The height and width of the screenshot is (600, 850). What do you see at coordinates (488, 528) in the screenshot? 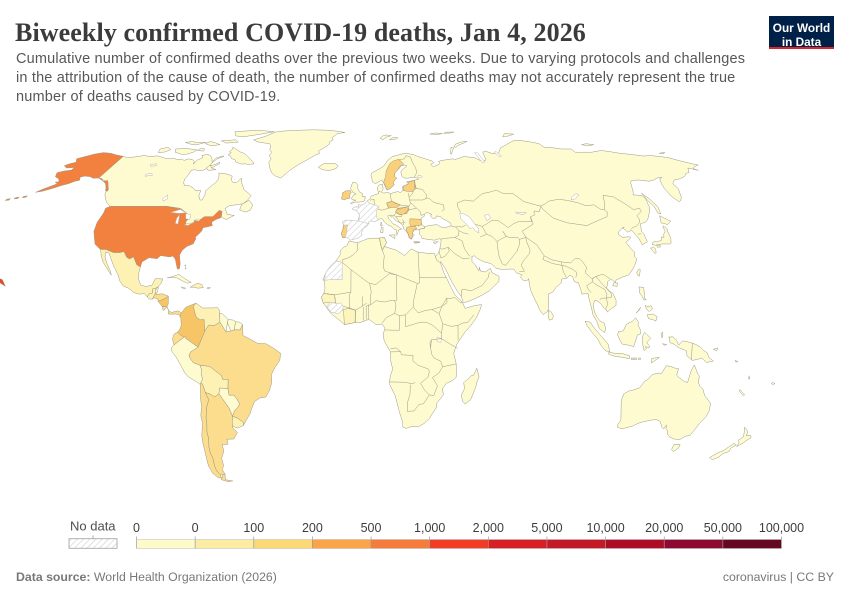
I see `svg-text: 2,000` at bounding box center [488, 528].